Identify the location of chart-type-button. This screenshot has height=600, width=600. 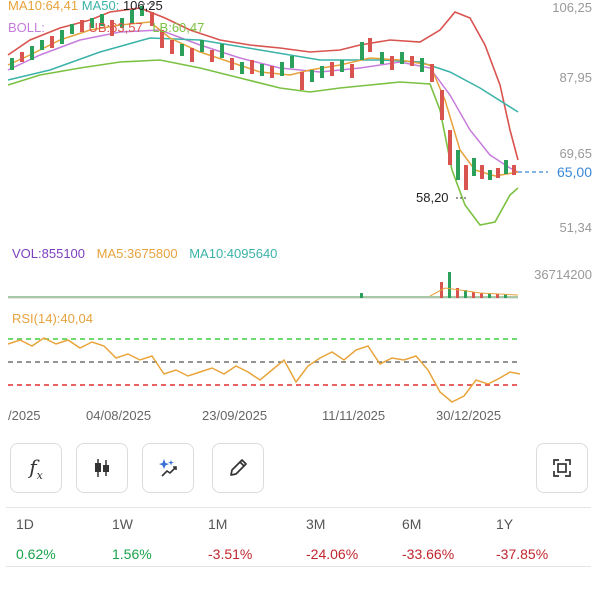
(102, 468).